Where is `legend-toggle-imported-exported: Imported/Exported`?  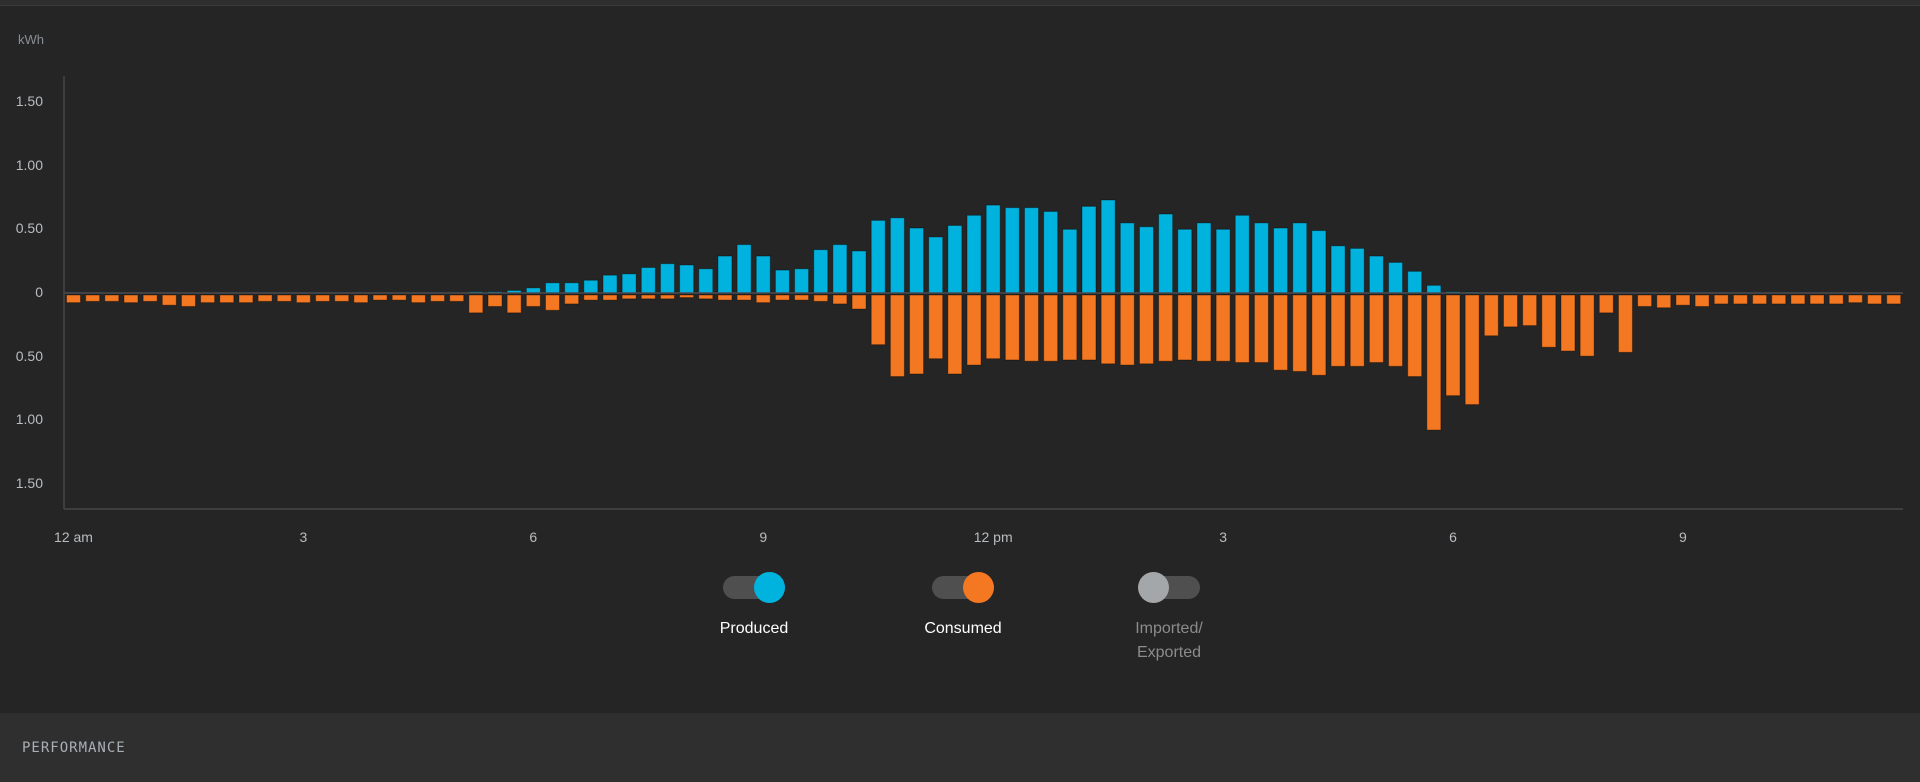
legend-toggle-imported-exported: Imported/Exported is located at coordinates (1169, 618).